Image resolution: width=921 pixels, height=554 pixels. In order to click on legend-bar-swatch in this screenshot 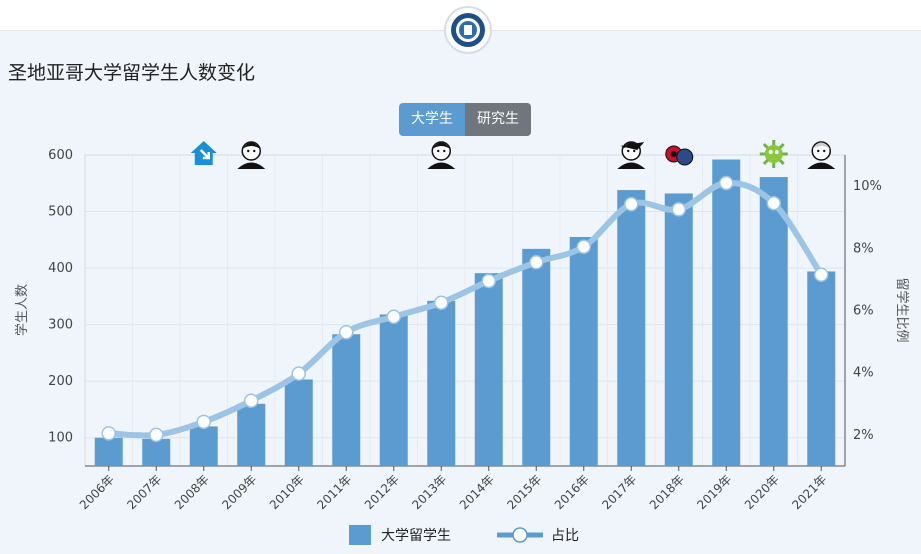, I will do `click(360, 535)`.